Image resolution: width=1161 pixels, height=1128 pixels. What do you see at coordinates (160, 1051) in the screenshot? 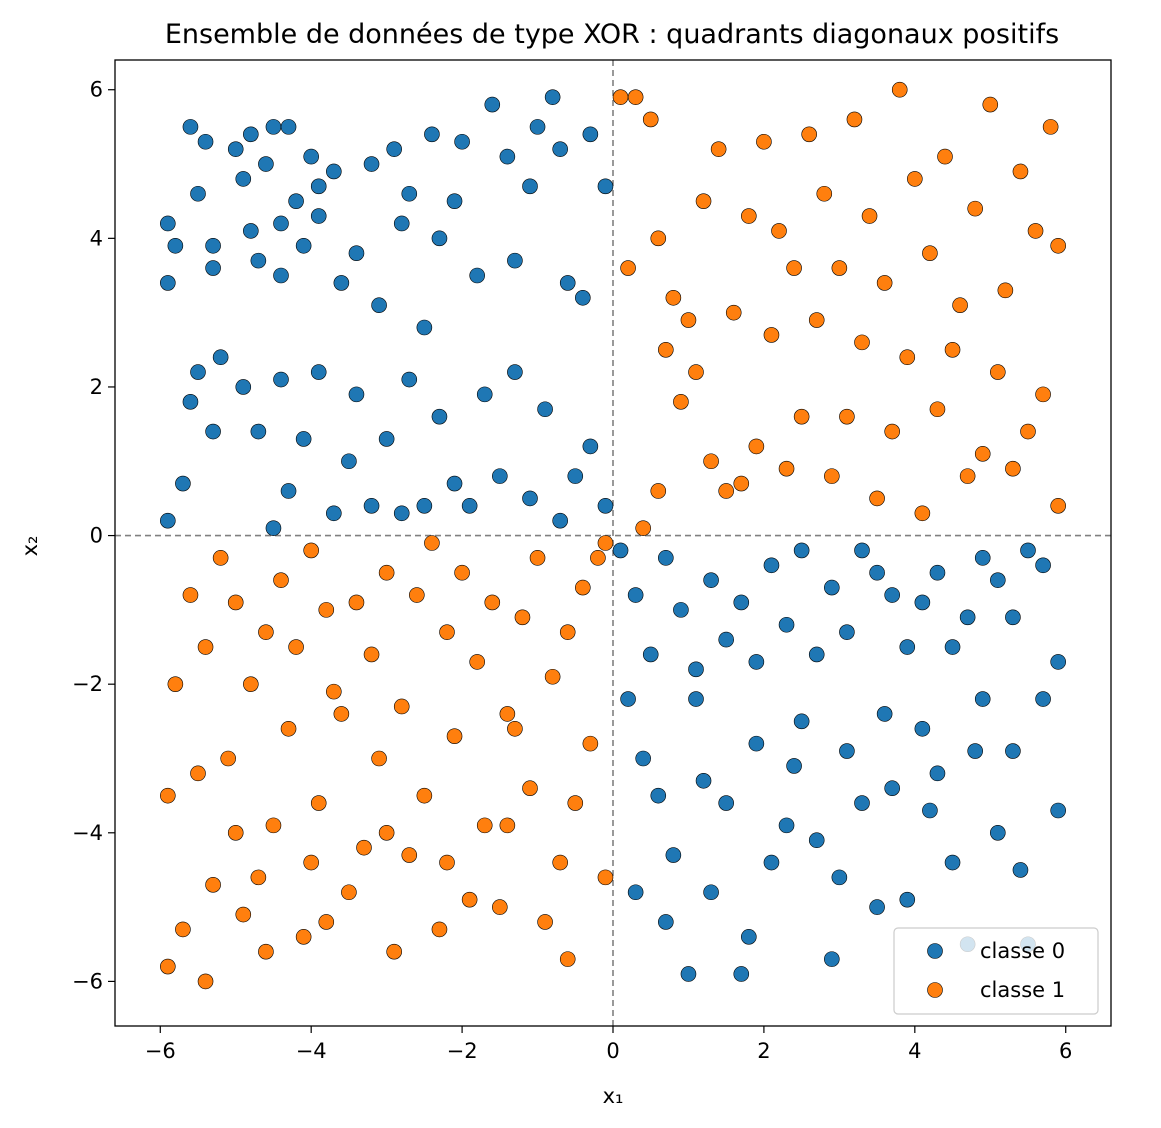
I see `x-tick-label: −6` at bounding box center [160, 1051].